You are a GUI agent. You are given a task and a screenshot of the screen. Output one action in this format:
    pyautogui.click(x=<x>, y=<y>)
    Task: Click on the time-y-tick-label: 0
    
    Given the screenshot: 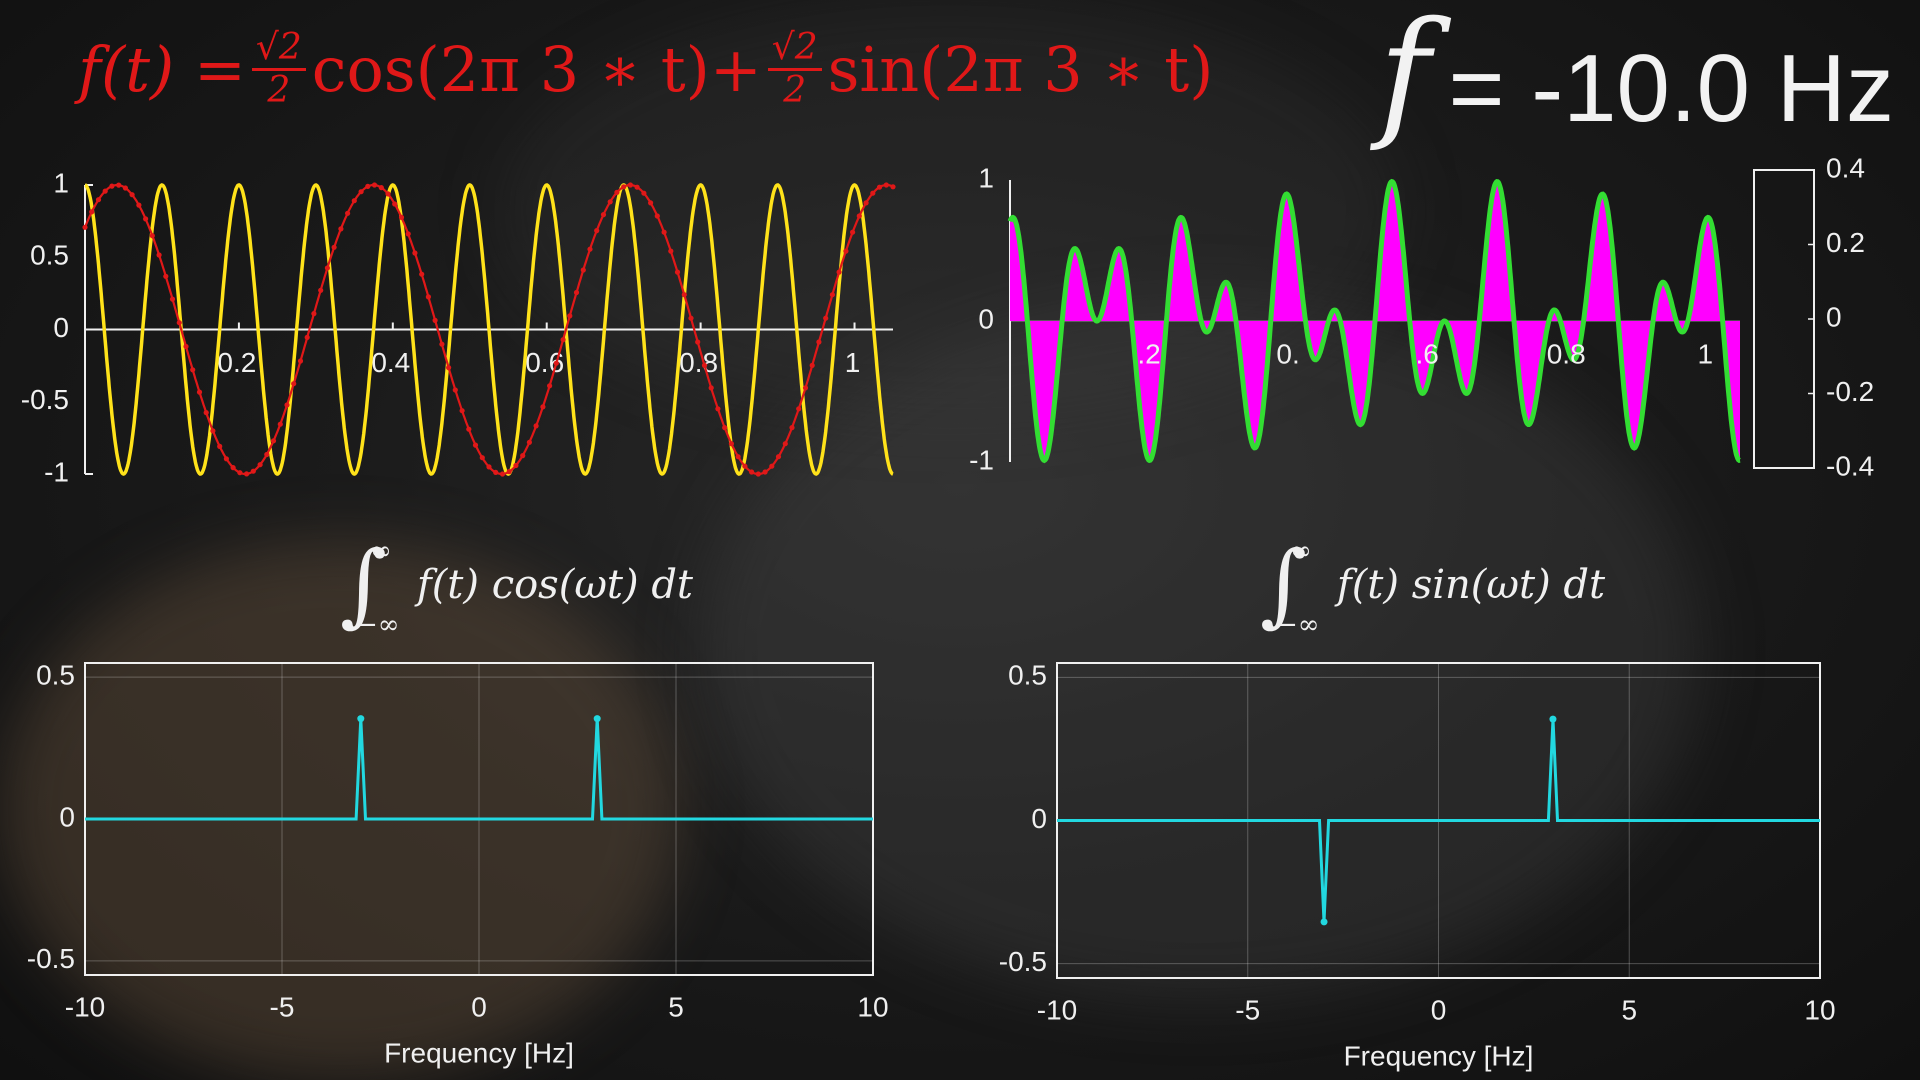 What is the action you would take?
    pyautogui.click(x=61, y=327)
    